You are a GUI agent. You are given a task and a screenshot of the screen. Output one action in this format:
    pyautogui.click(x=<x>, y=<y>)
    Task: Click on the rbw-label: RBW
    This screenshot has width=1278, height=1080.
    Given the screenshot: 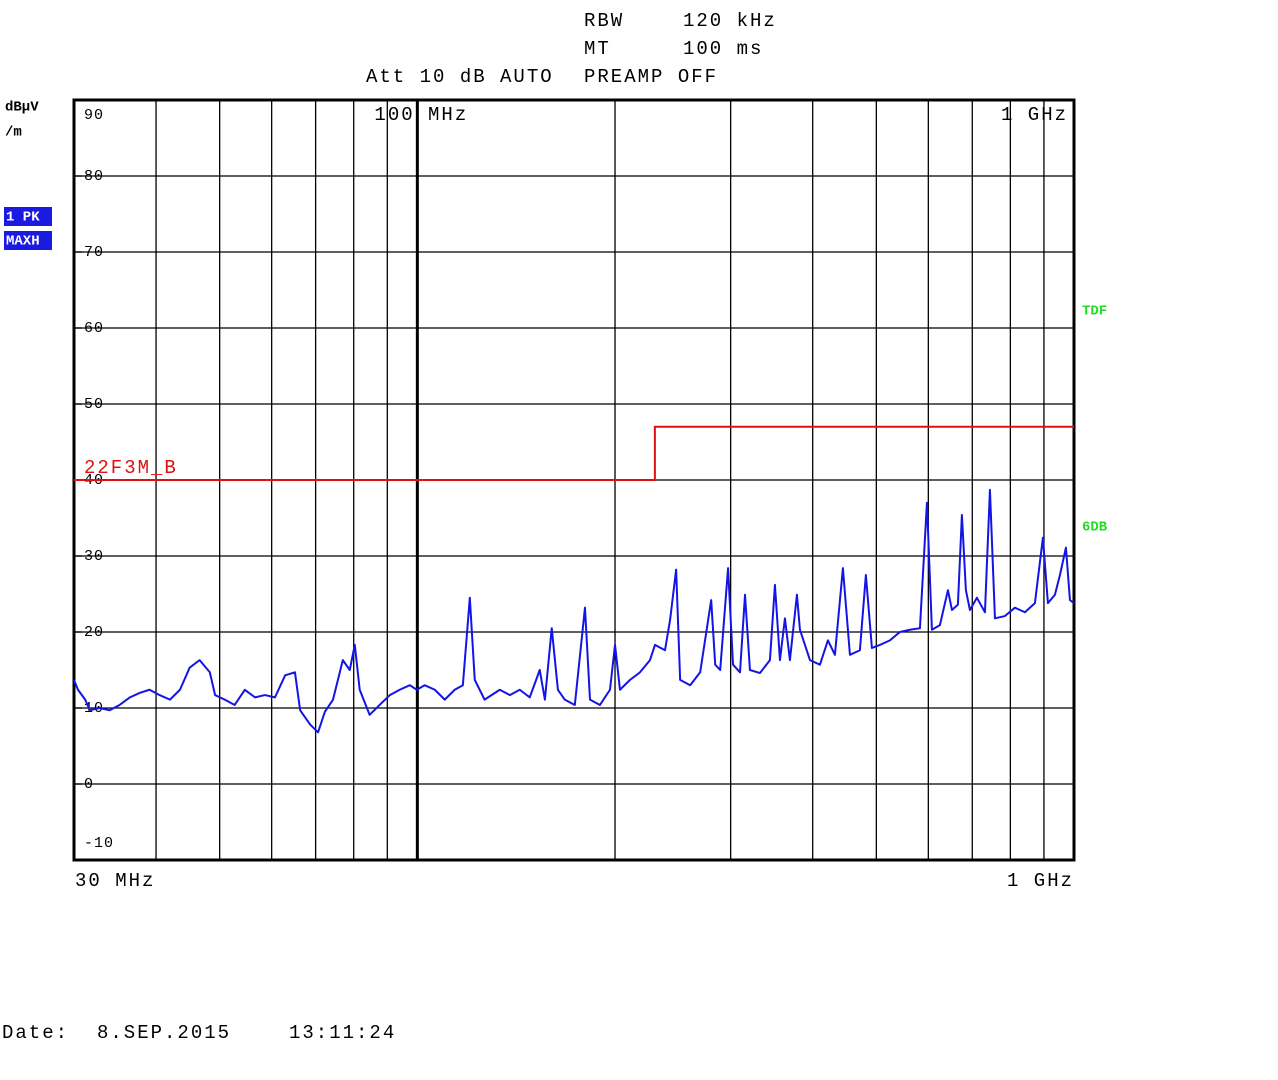 What is the action you would take?
    pyautogui.click(x=604, y=21)
    